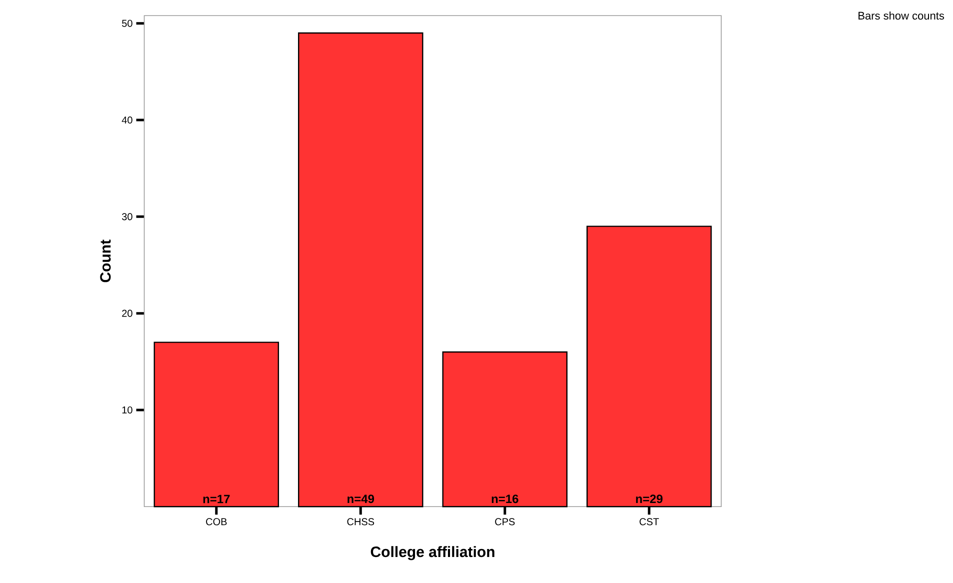 This screenshot has height=583, width=953. What do you see at coordinates (360, 522) in the screenshot?
I see `x-tick-label: CHSS` at bounding box center [360, 522].